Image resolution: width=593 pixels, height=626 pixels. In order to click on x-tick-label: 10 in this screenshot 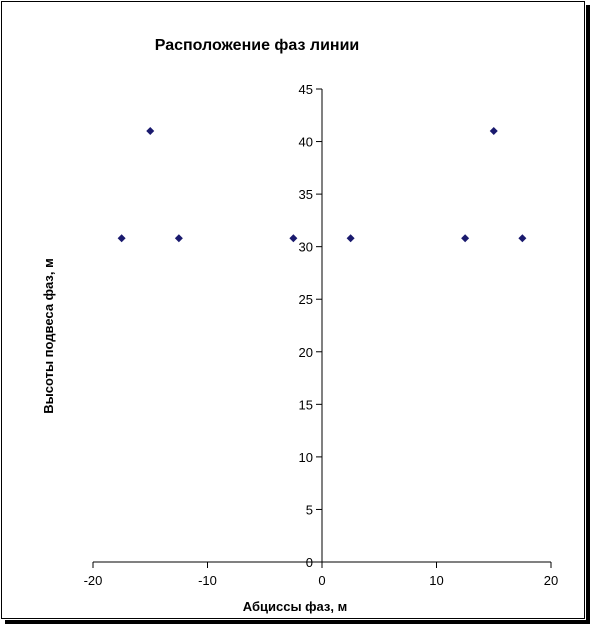, I will do `click(436, 580)`.